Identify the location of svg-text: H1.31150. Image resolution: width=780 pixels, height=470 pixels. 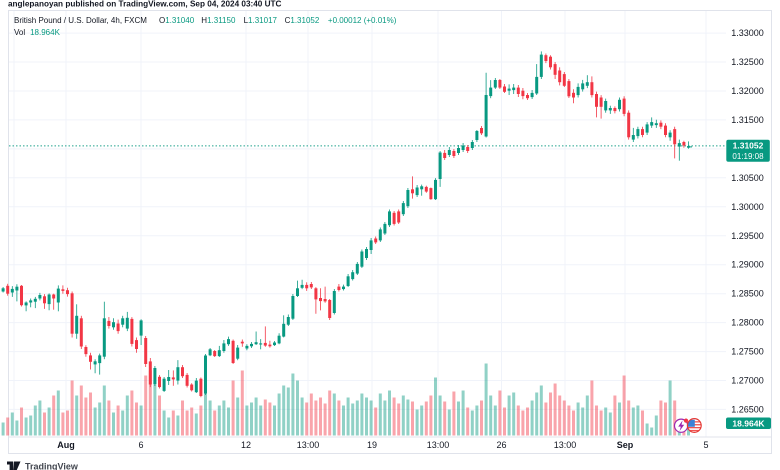
(218, 20).